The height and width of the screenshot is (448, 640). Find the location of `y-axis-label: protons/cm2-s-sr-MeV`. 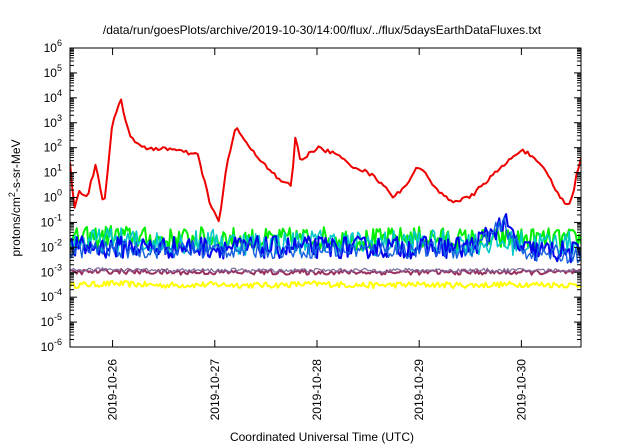

y-axis-label: protons/cm2-s-sr-MeV is located at coordinates (15, 197).